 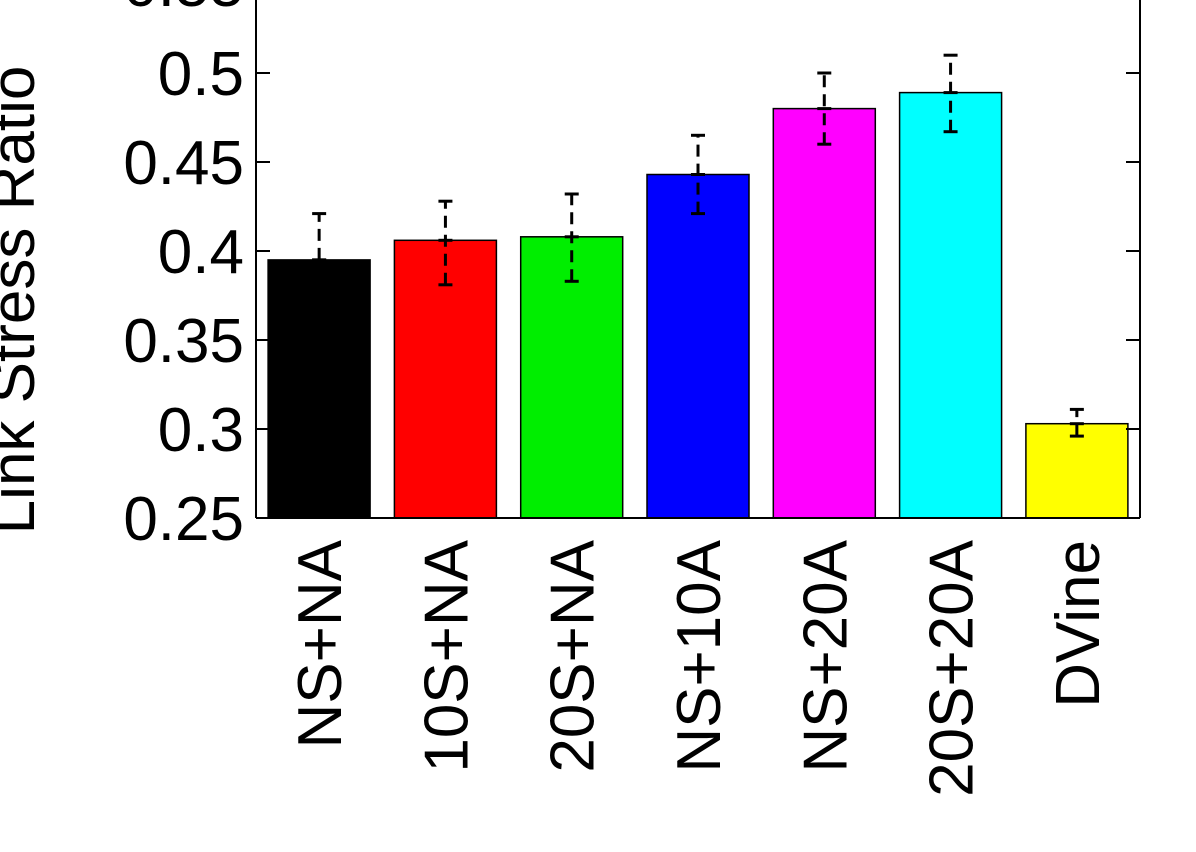 I want to click on bar-20s-20a, so click(x=950, y=305).